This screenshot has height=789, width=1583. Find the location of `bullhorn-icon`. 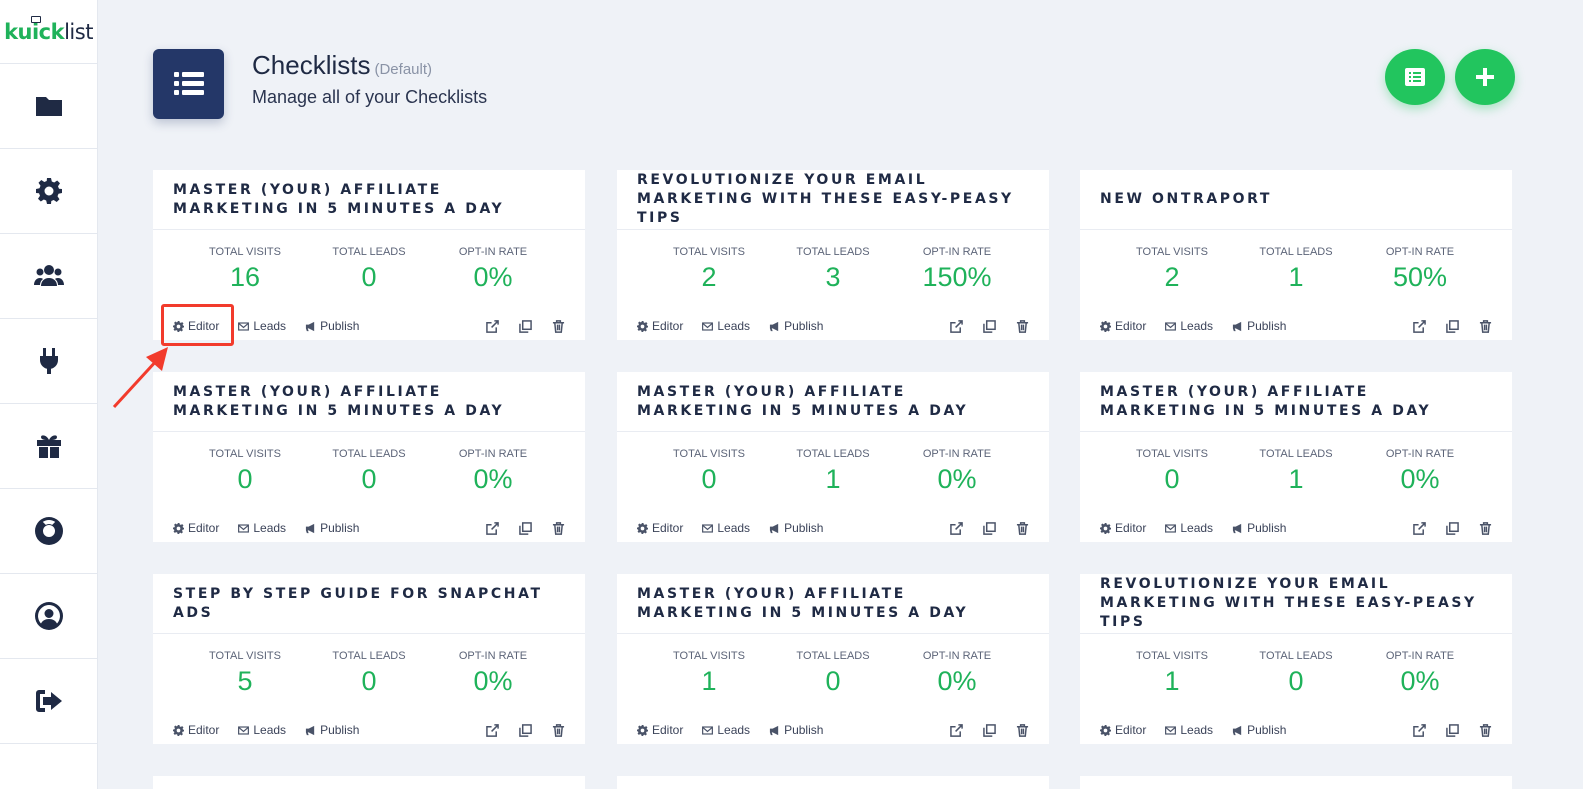

bullhorn-icon is located at coordinates (1237, 326).